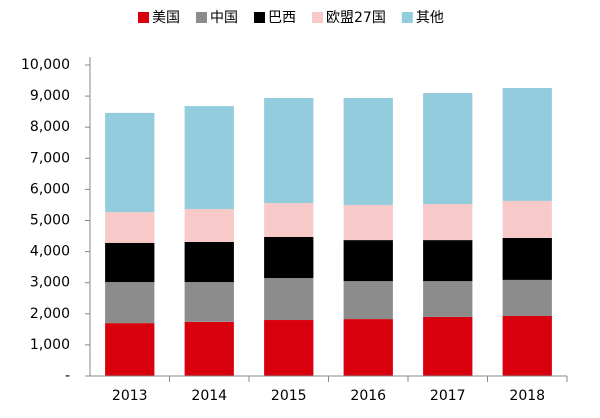 The width and height of the screenshot is (600, 418). What do you see at coordinates (130, 396) in the screenshot?
I see `x-tick-label: 2013` at bounding box center [130, 396].